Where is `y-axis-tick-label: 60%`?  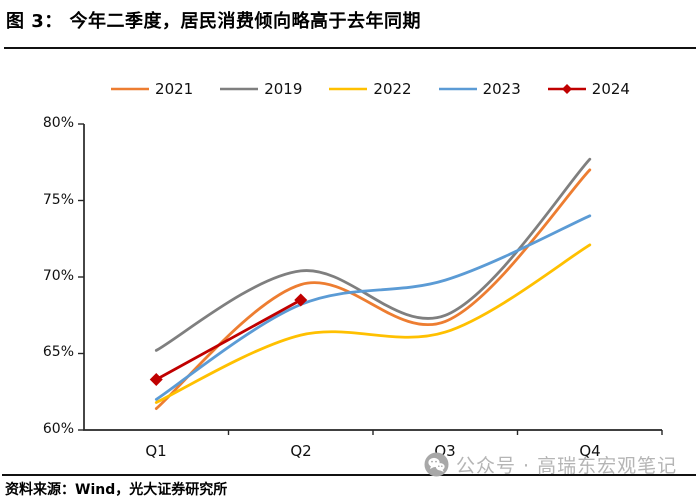 y-axis-tick-label: 60% is located at coordinates (58, 429).